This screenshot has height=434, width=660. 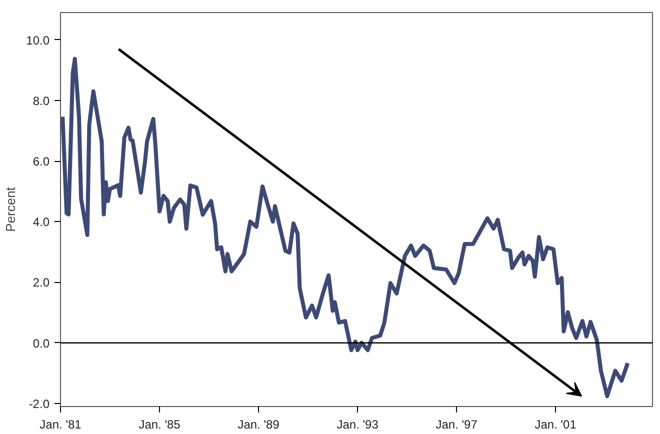 I want to click on y-tick-label: 8.0, so click(x=41, y=101).